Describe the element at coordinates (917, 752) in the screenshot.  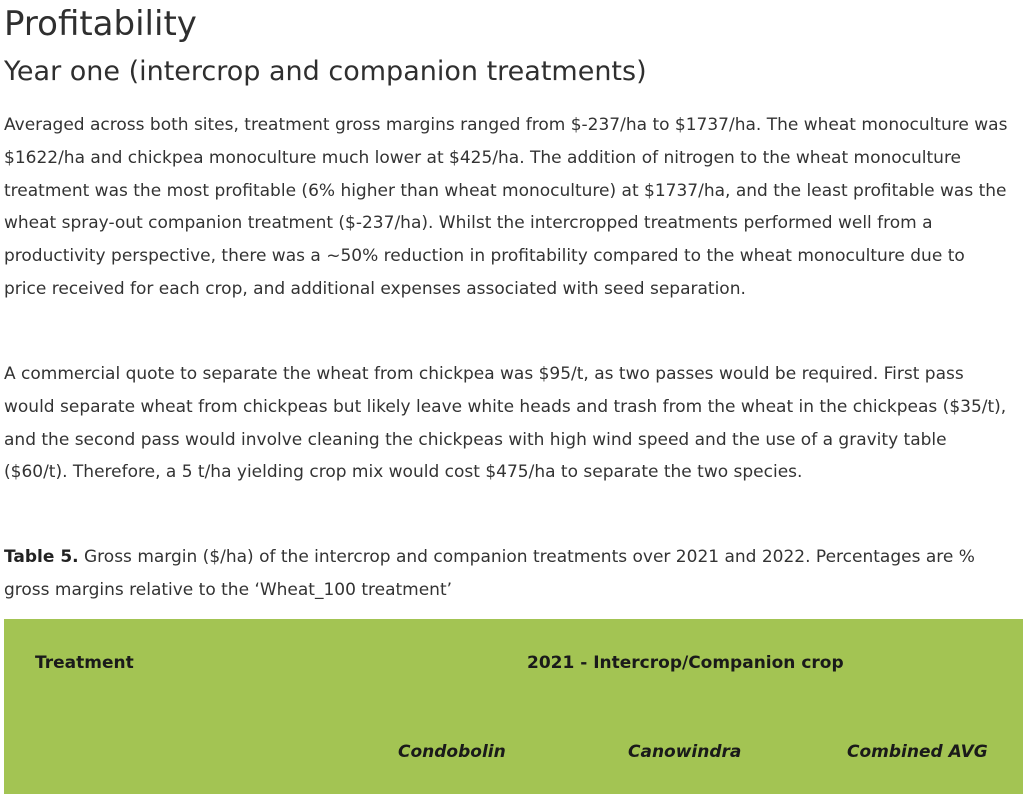
I see `column-header-combined-avg: Combined AVG` at that location.